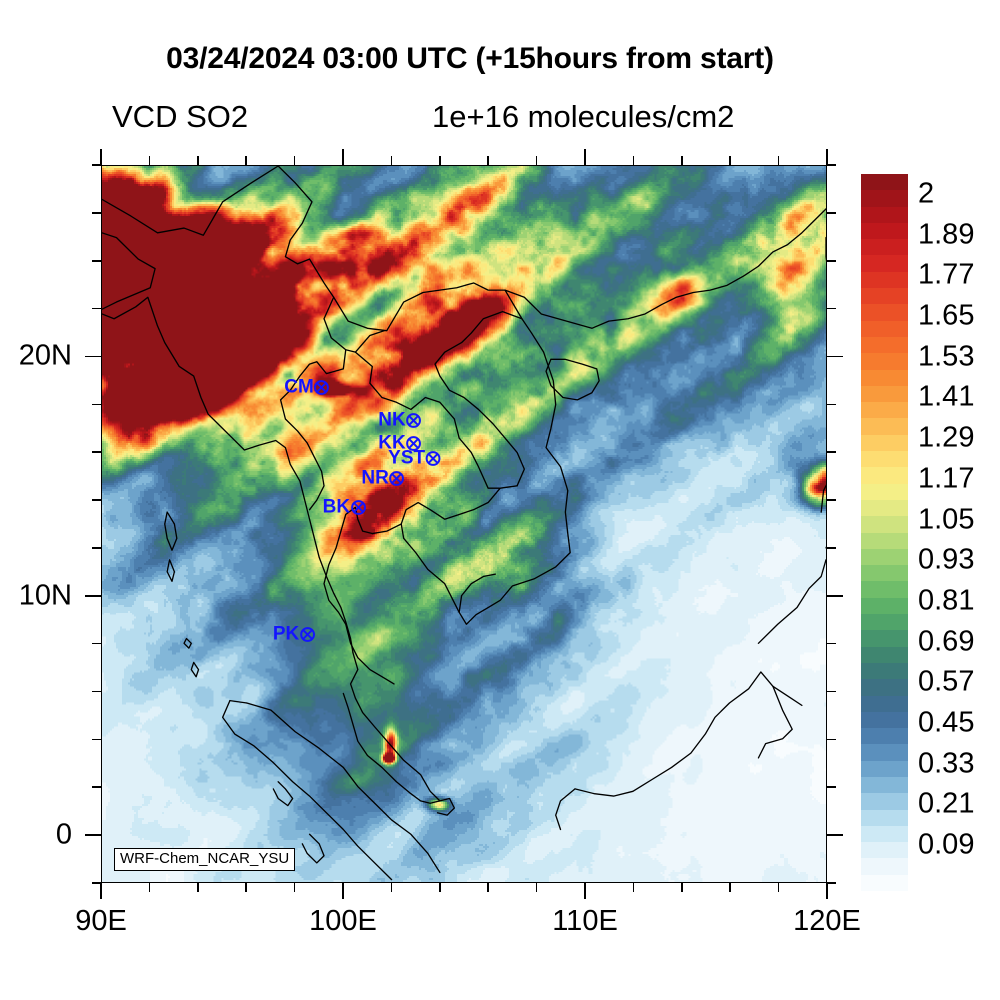 The width and height of the screenshot is (1000, 1000). Describe the element at coordinates (205, 859) in the screenshot. I see `model-watermark: WRF-Chem_NCAR_YSU` at that location.